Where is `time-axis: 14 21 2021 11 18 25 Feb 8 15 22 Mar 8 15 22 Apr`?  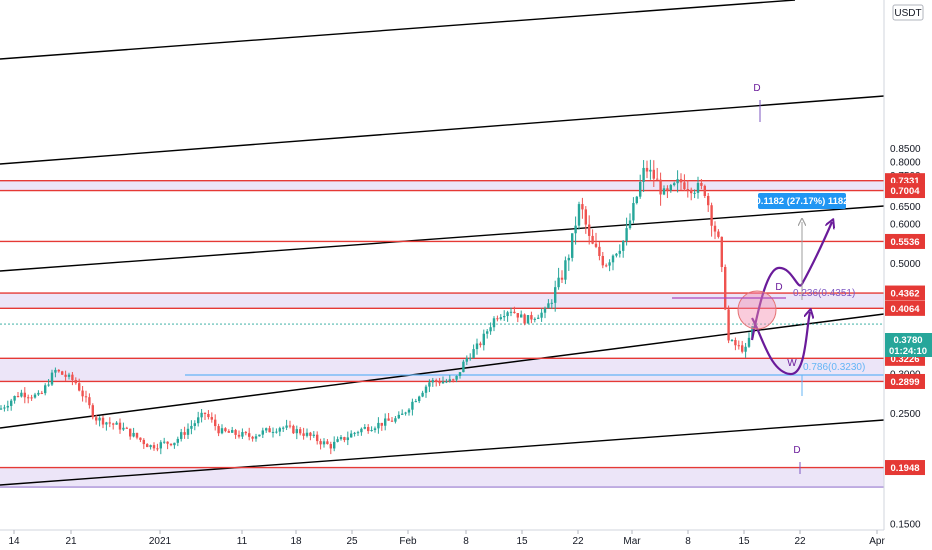 time-axis: 14 21 2021 11 18 25 Feb 8 15 22 Mar 8 15 22 Apr is located at coordinates (446, 538).